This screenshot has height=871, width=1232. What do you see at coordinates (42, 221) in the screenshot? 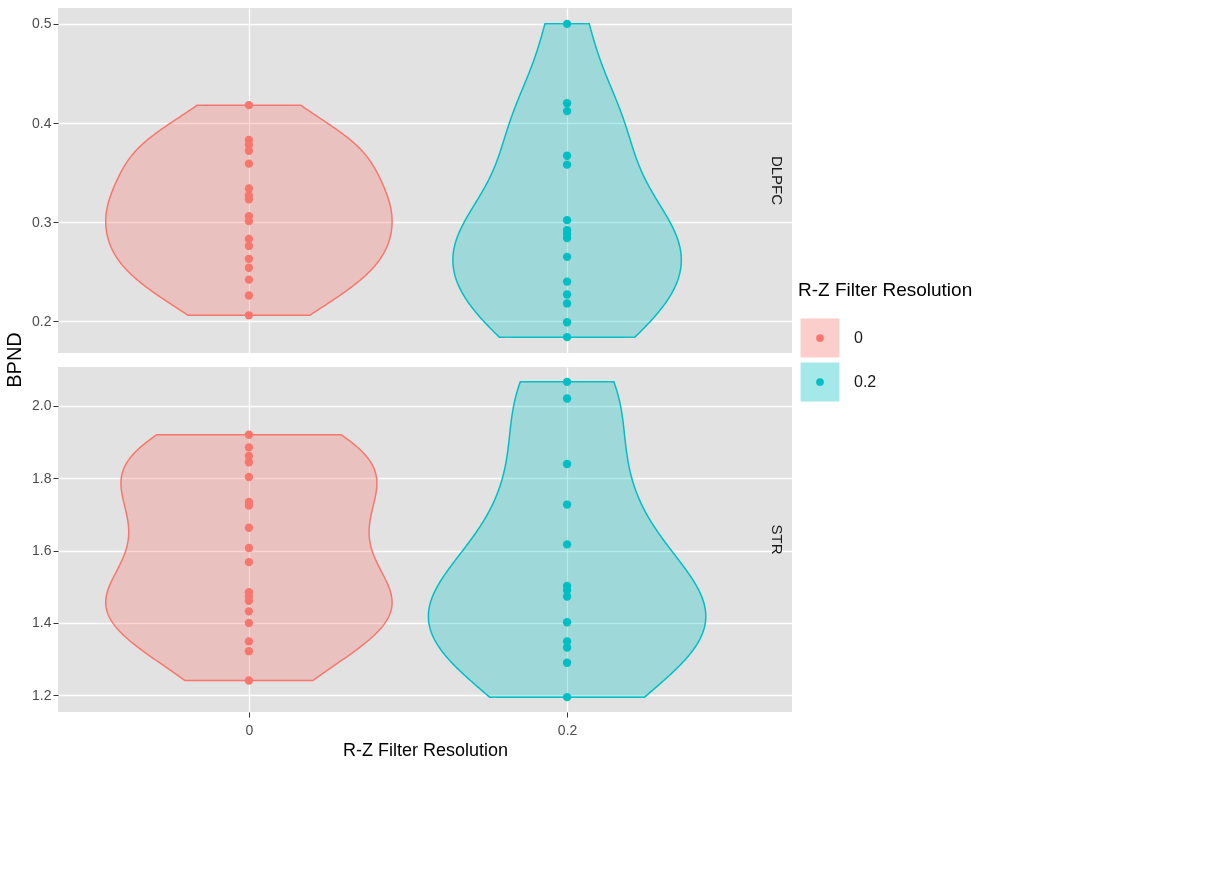
I see `y-tick-label: 0.3` at bounding box center [42, 221].